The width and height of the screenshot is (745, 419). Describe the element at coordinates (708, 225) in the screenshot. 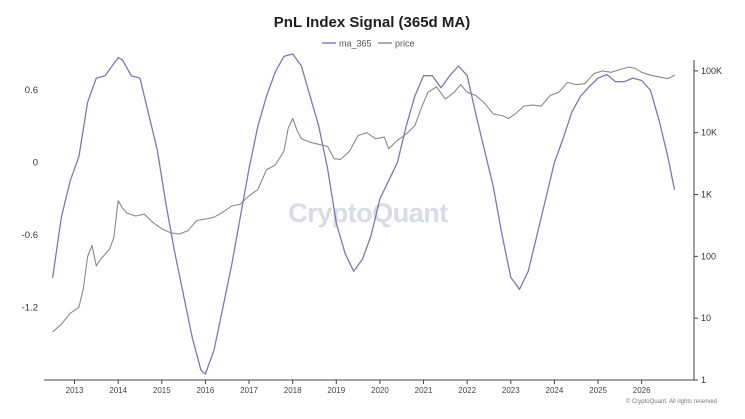

I see `right-axis-ticks: 100K 10K 1K 100 10 1` at that location.